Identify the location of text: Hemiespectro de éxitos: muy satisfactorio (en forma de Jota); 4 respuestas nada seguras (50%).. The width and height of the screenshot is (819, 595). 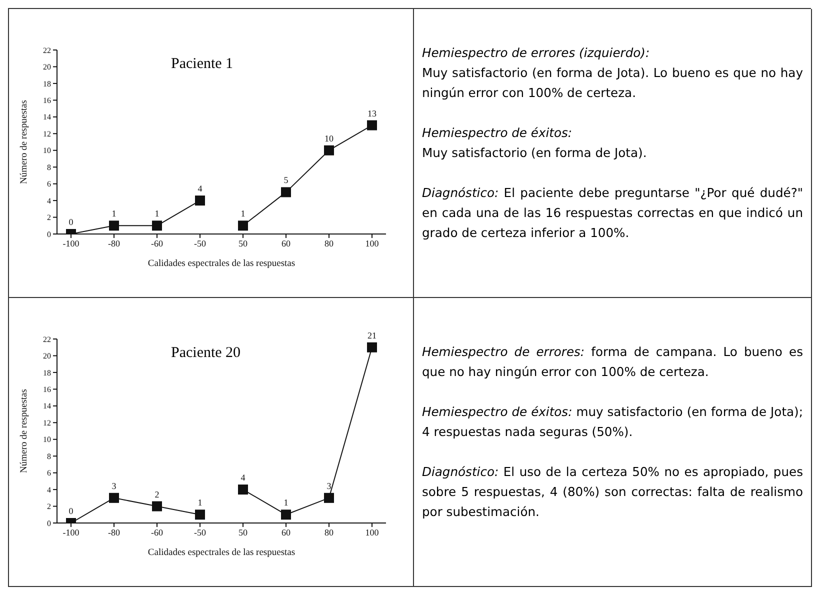
(612, 422).